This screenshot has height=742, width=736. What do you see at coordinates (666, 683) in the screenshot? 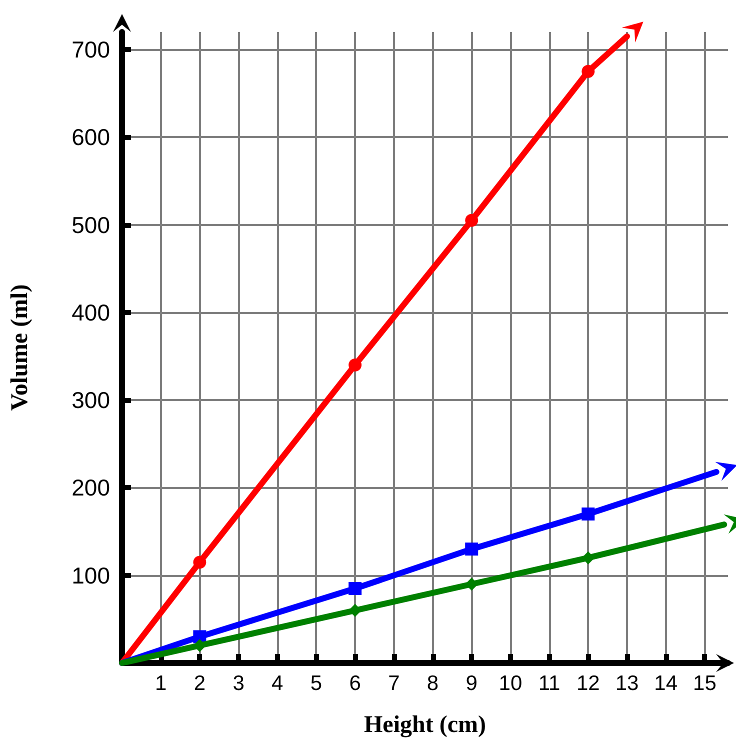
I see `x-tick-label: 14` at bounding box center [666, 683].